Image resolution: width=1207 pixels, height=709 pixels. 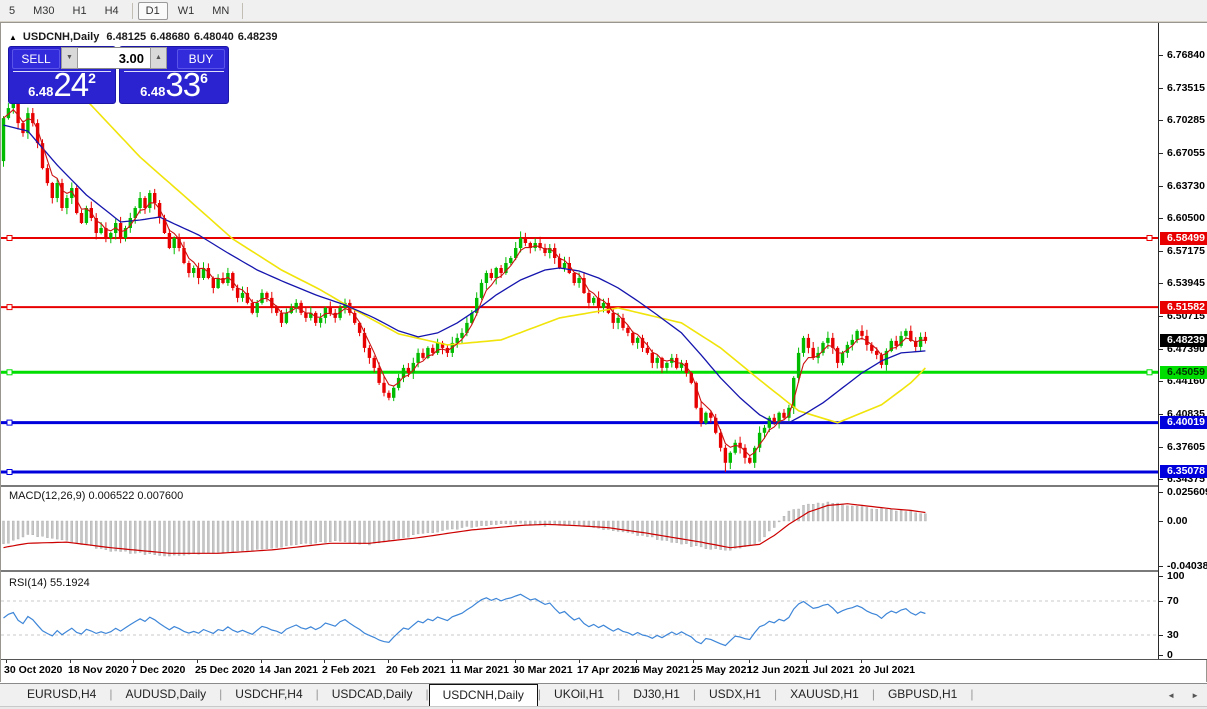 What do you see at coordinates (126, 37) in the screenshot?
I see `ohlc-open: 6.48125` at bounding box center [126, 37].